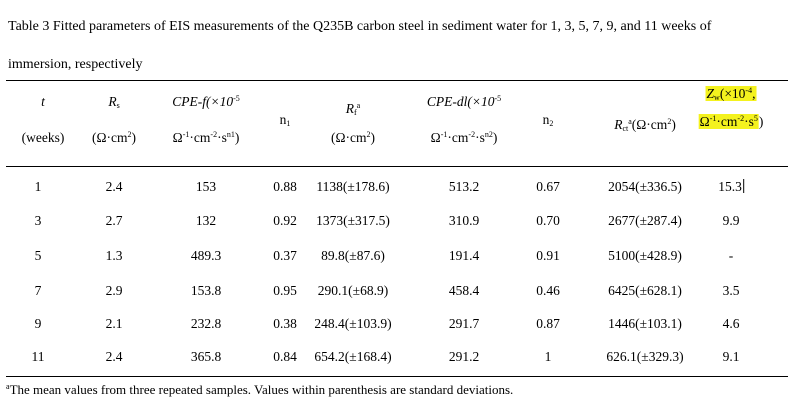 This screenshot has height=412, width=790. I want to click on cell-cpe-dl: 291.2, so click(464, 356).